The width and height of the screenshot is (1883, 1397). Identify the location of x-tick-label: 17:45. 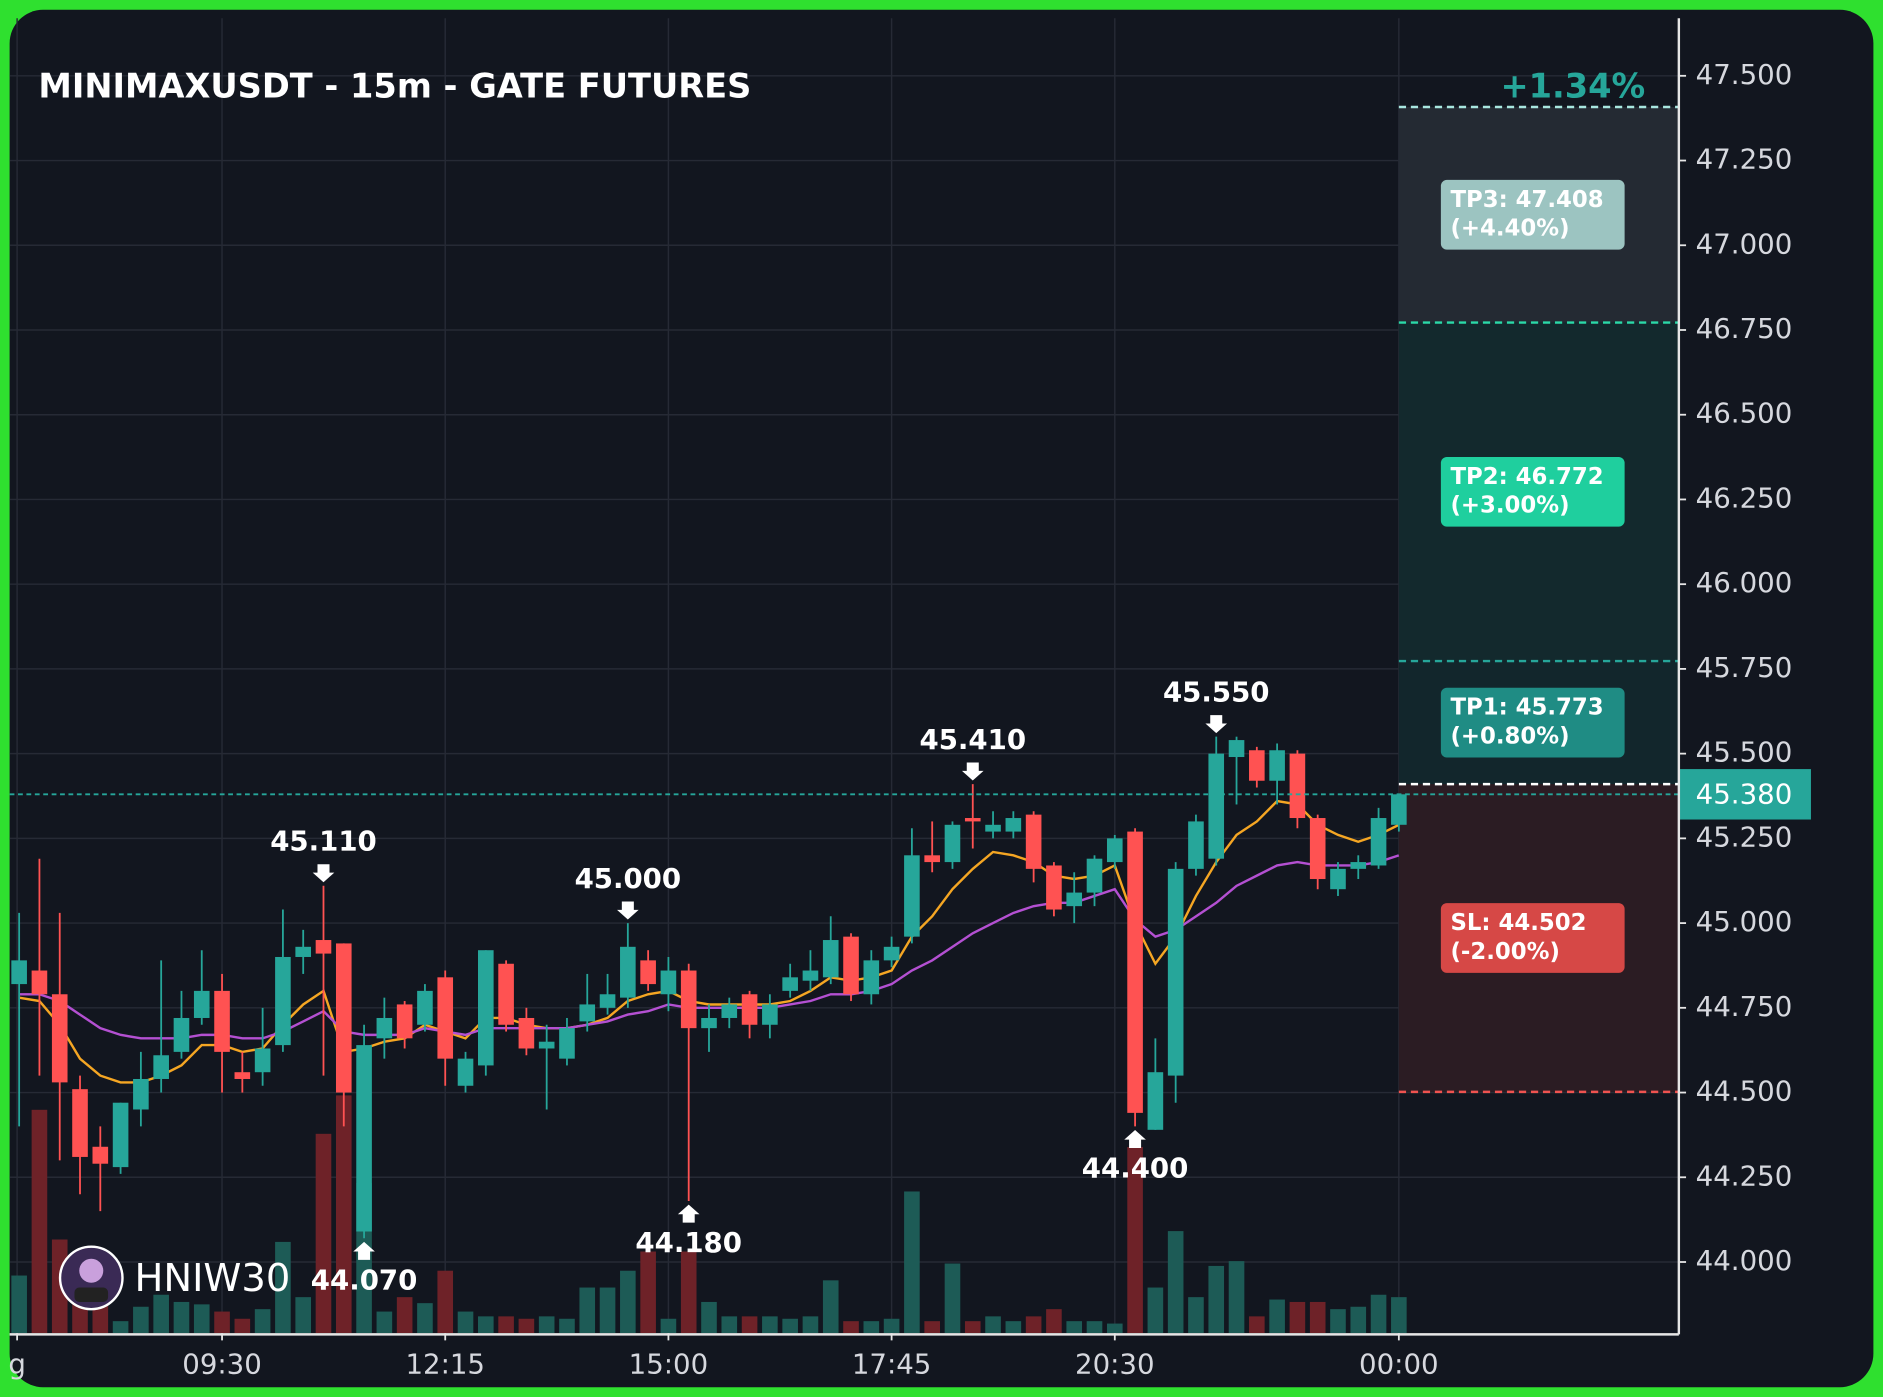
(892, 1364).